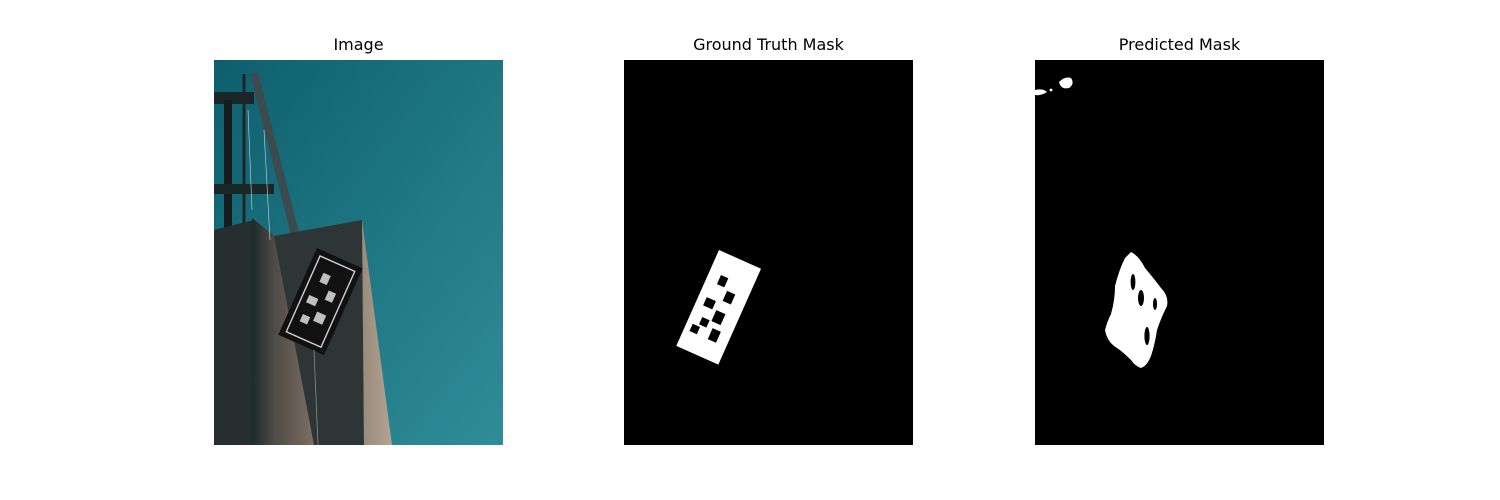 The image size is (1500, 500). Describe the element at coordinates (228, 165) in the screenshot. I see `crane-vertical-post` at that location.